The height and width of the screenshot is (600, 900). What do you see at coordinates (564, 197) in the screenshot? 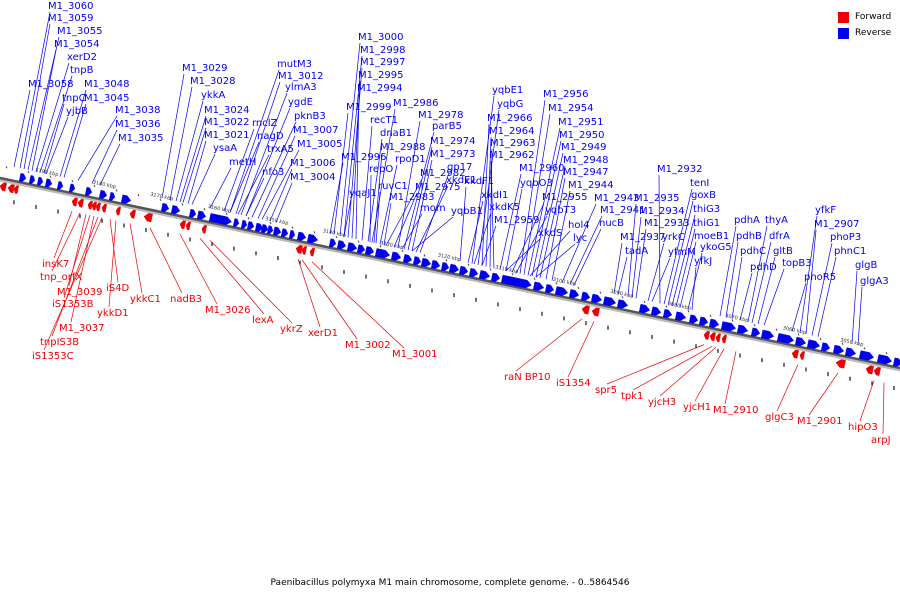
I see `reverse-gene-label: M1_2955` at bounding box center [564, 197].